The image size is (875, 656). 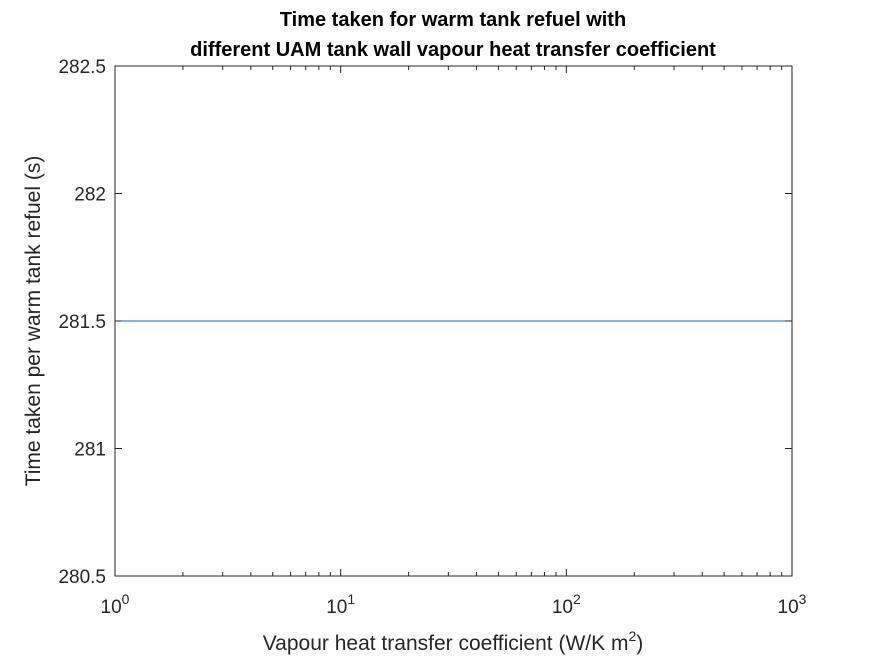 I want to click on y-tick-label: 282.5, so click(x=82, y=67).